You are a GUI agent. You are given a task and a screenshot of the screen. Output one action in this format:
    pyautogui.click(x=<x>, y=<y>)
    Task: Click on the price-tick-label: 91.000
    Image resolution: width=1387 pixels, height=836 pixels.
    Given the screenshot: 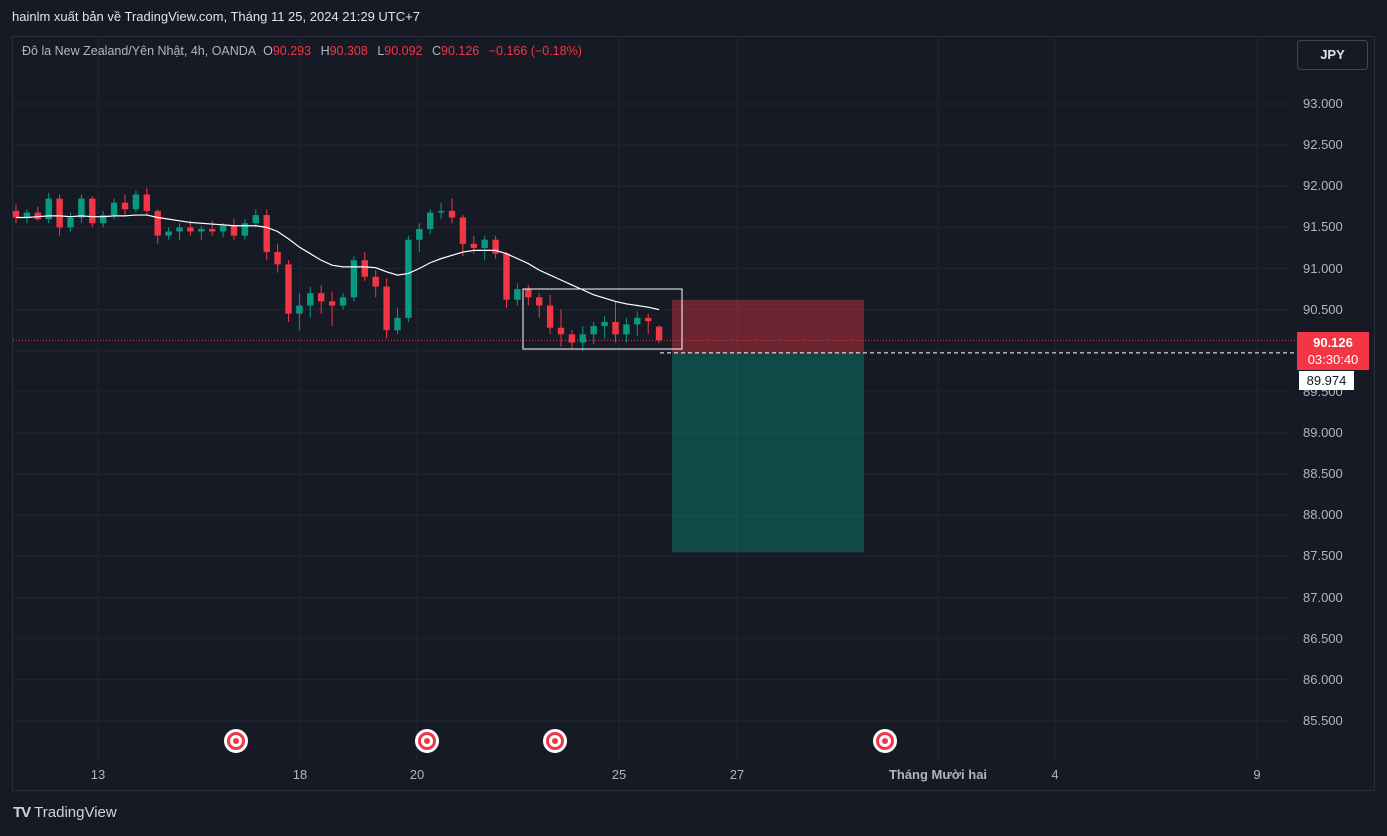 What is the action you would take?
    pyautogui.click(x=1323, y=268)
    